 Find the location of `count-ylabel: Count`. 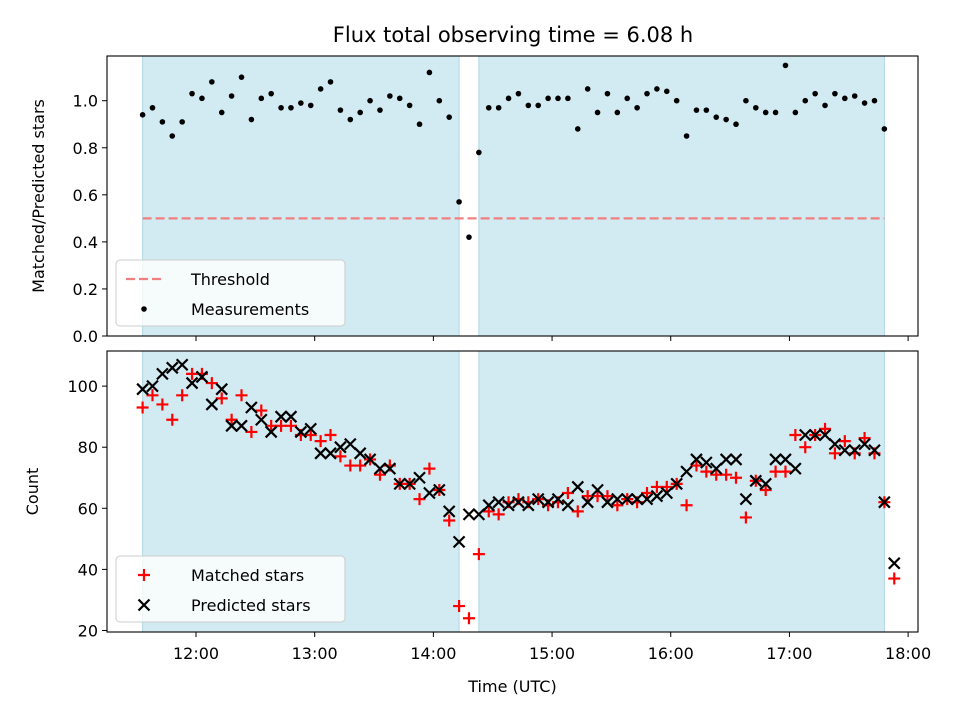

count-ylabel: Count is located at coordinates (32, 492).